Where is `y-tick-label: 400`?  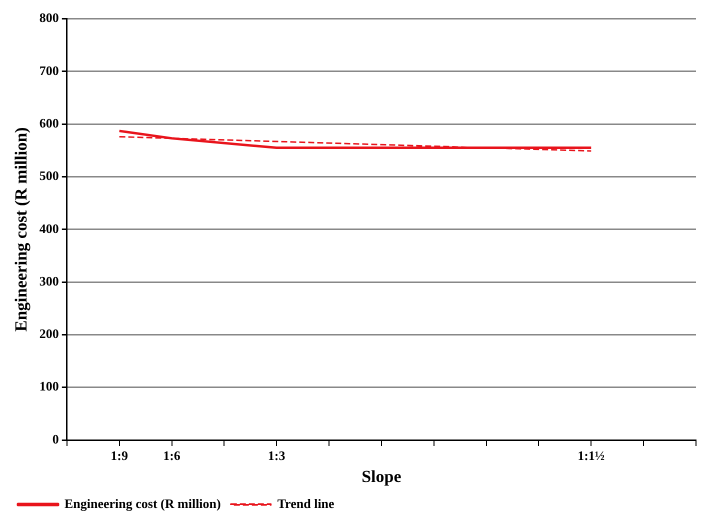 y-tick-label: 400 is located at coordinates (49, 228).